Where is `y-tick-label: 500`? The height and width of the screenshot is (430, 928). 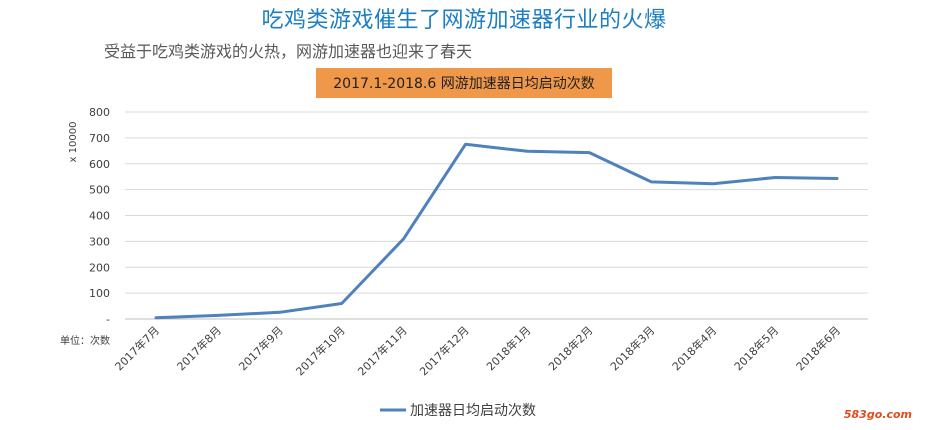 y-tick-label: 500 is located at coordinates (99, 190).